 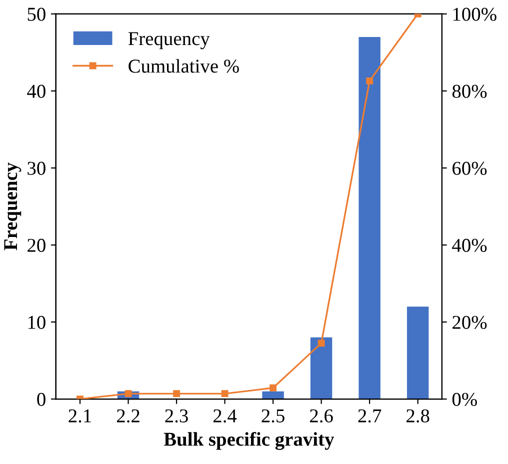 I want to click on legend-label: Frequency, so click(x=169, y=41).